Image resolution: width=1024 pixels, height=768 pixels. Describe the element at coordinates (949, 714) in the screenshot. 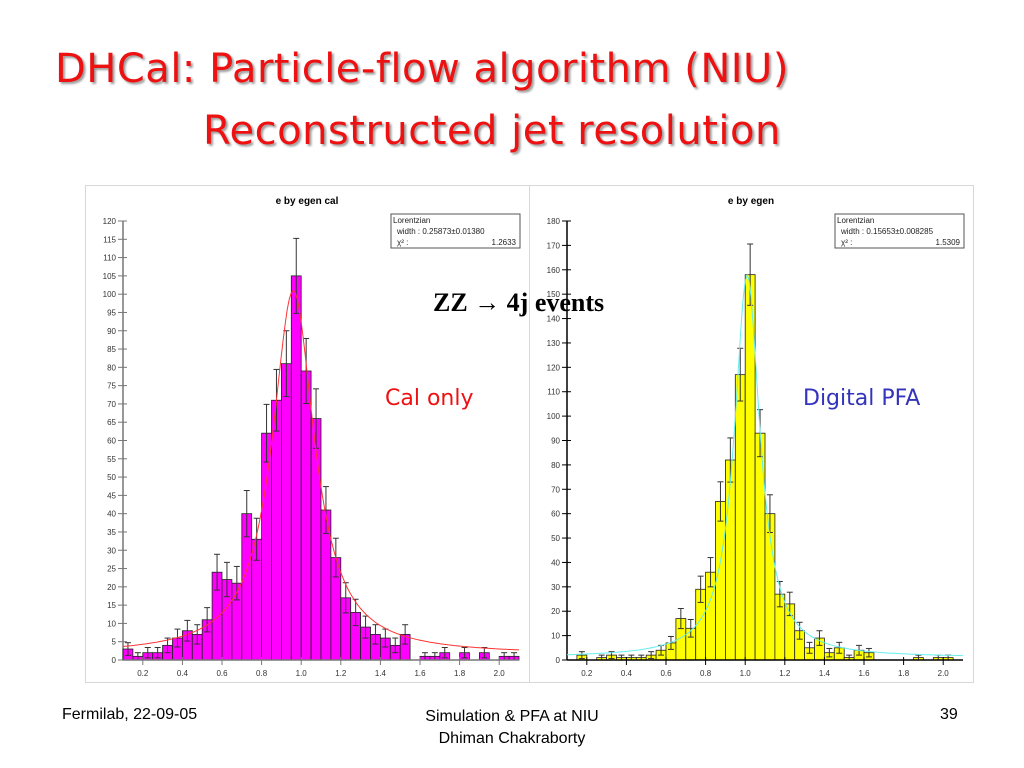

I see `footer-page-number: 39` at that location.